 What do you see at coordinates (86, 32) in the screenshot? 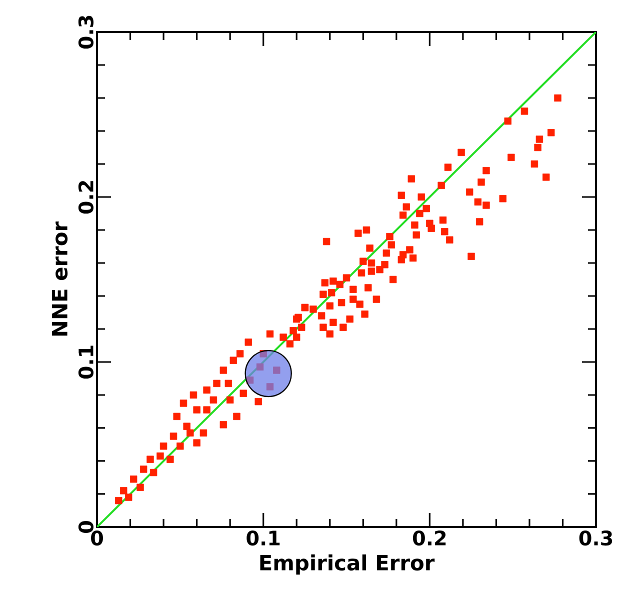
I see `y-tick-label: 0.3` at bounding box center [86, 32].